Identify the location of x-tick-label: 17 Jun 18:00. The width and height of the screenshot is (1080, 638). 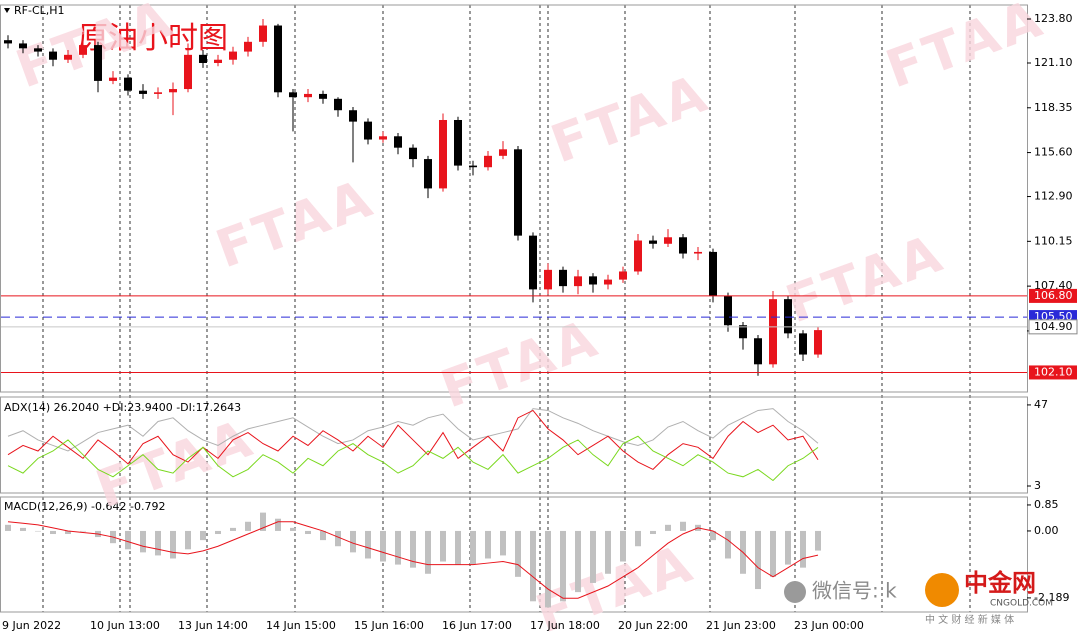
(565, 625).